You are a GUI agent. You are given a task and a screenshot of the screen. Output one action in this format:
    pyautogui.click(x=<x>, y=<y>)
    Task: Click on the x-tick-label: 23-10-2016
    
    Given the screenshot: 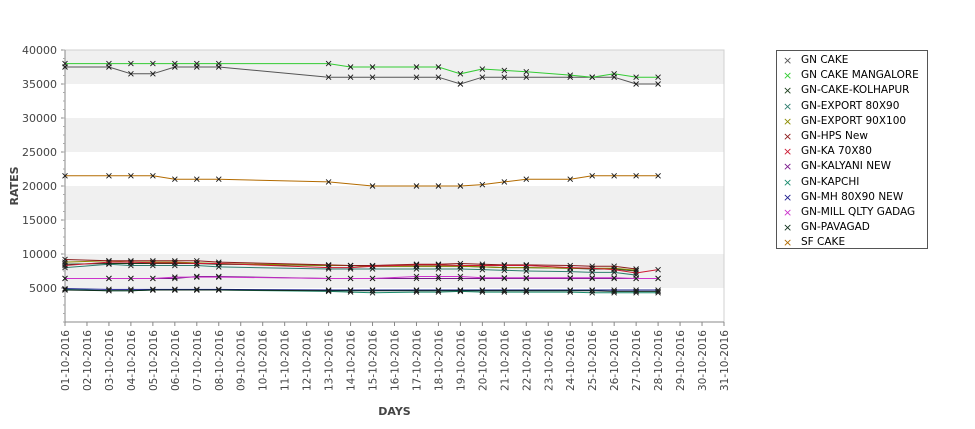 What is the action you would take?
    pyautogui.click(x=549, y=360)
    